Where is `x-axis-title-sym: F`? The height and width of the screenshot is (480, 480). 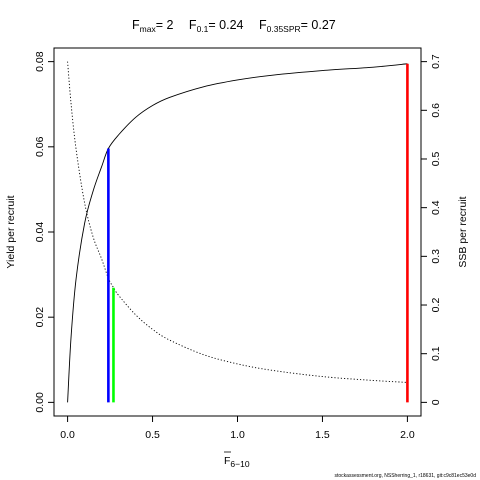 x-axis-title-sym: F is located at coordinates (227, 461).